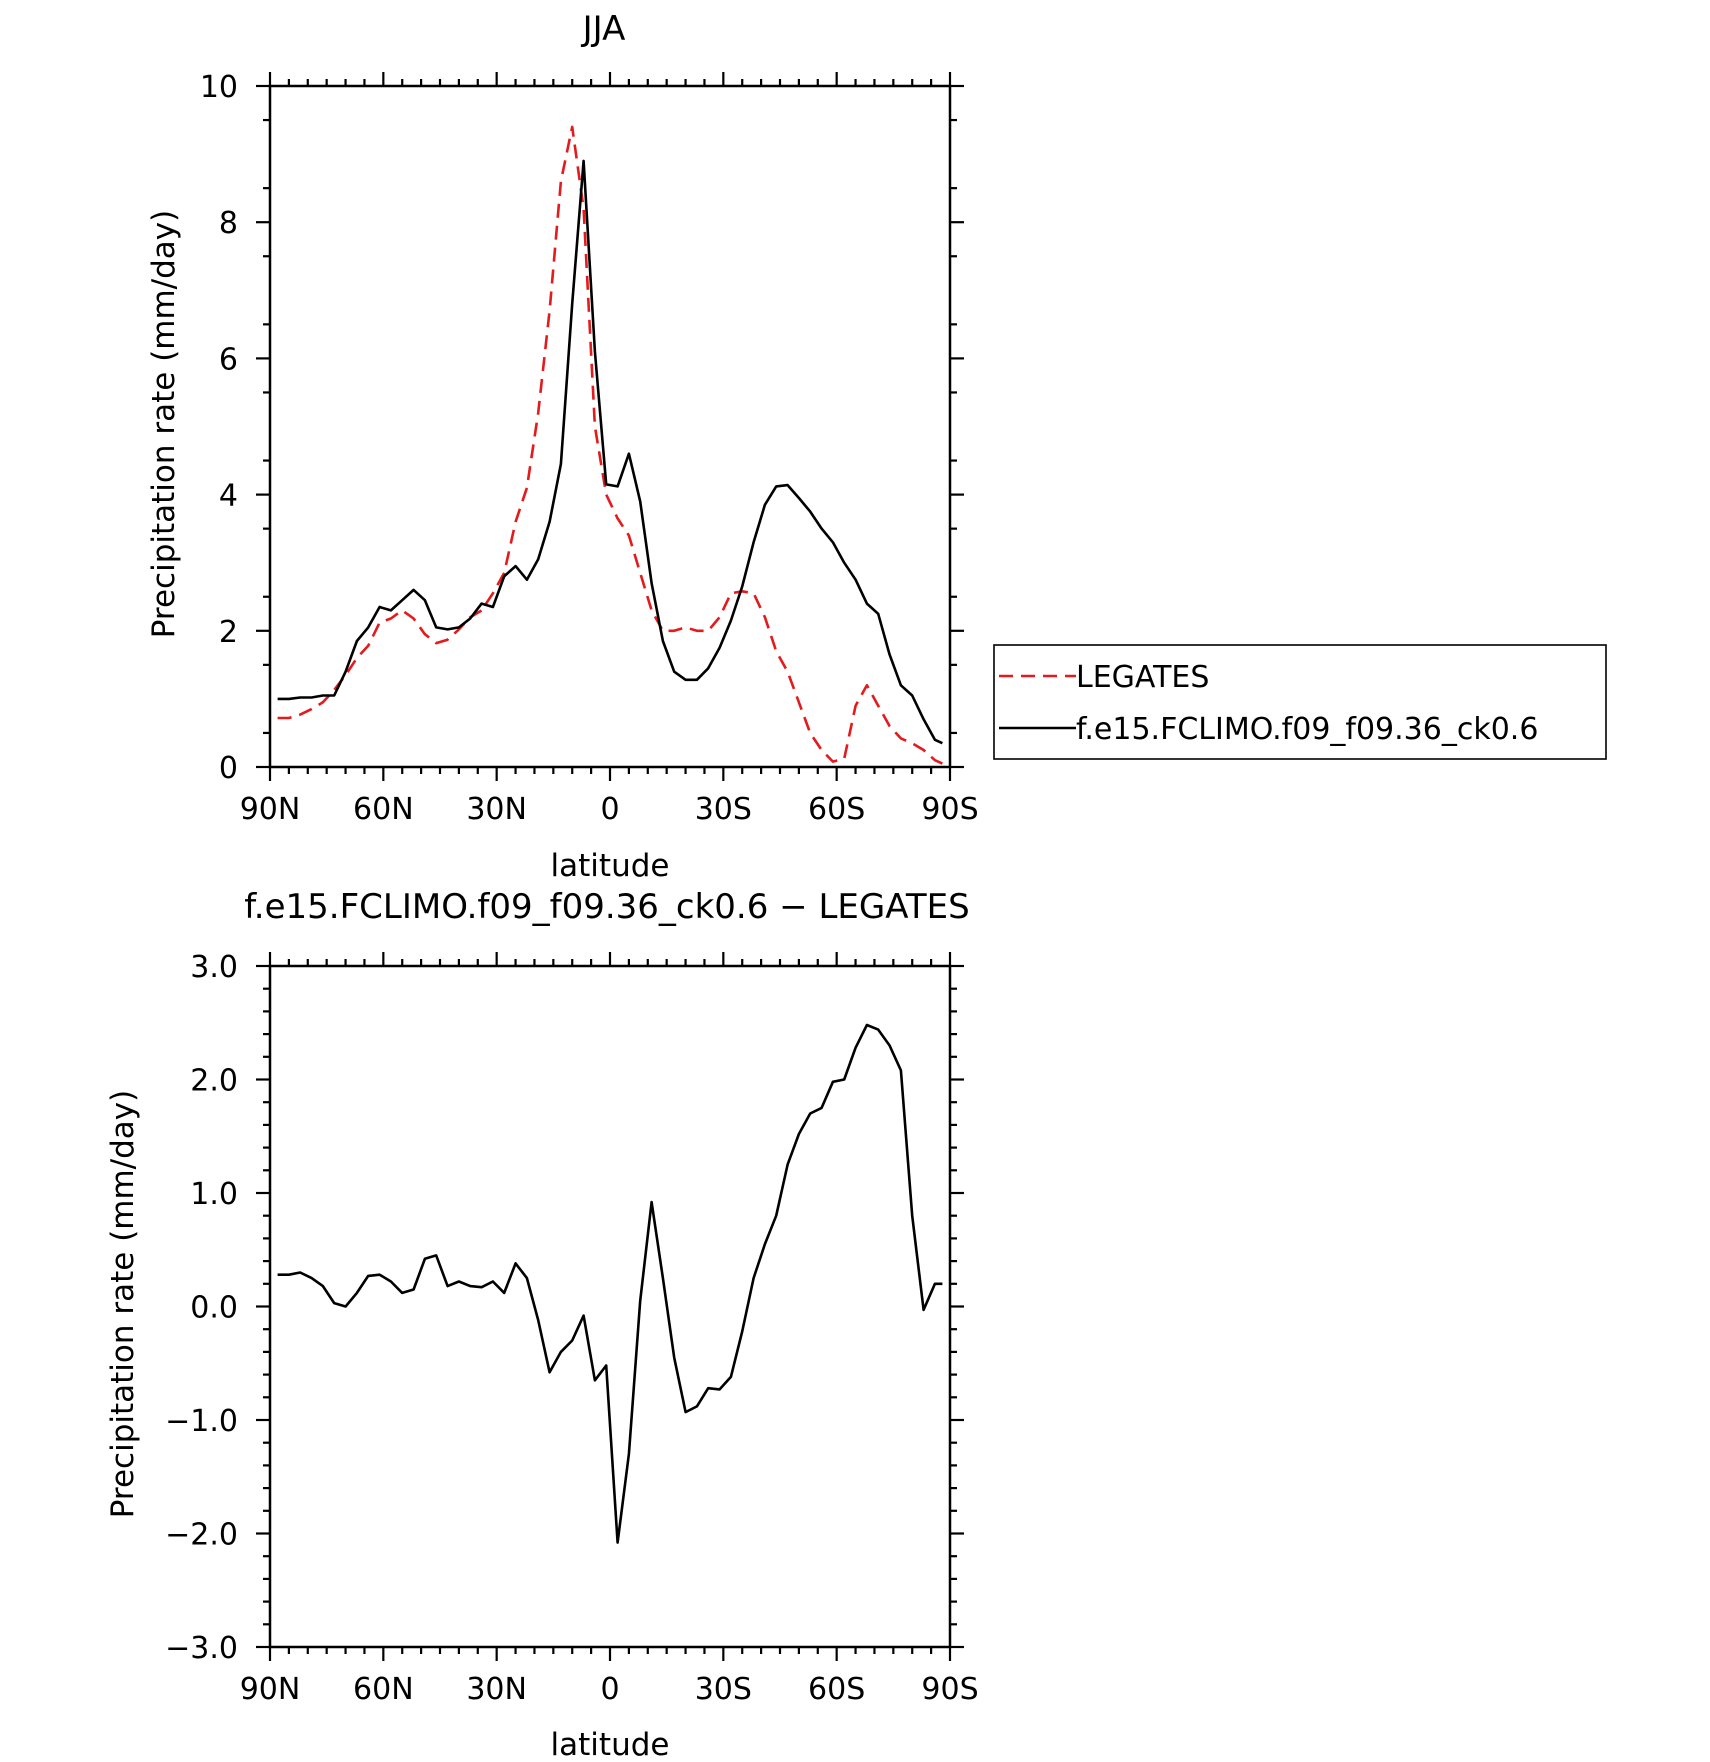  Describe the element at coordinates (603, 29) in the screenshot. I see `top-chart-title: JJA` at that location.